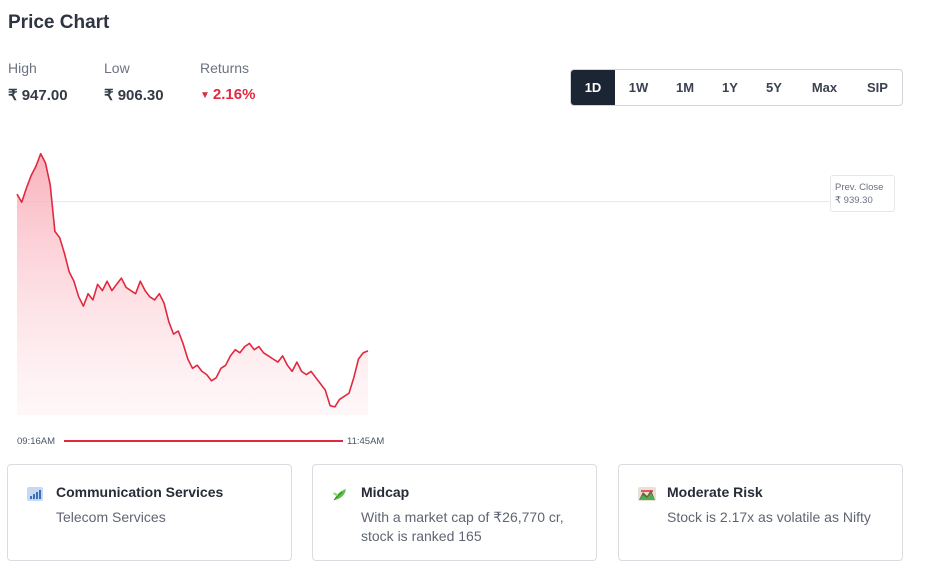  I want to click on range-max-button: Max, so click(824, 87).